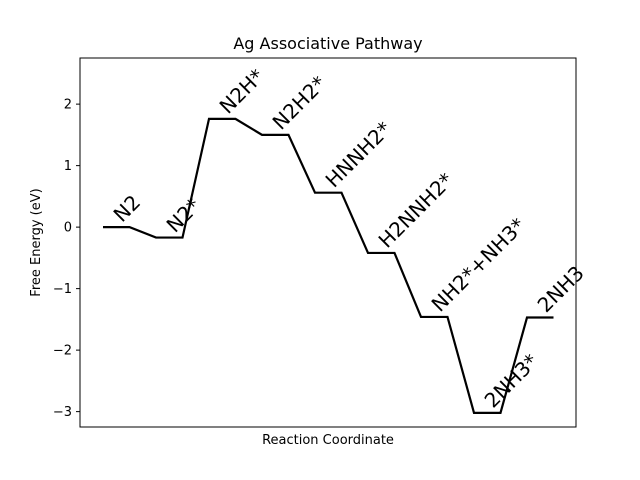 This screenshot has height=480, width=640. What do you see at coordinates (68, 228) in the screenshot?
I see `y-tick-label: 0` at bounding box center [68, 228].